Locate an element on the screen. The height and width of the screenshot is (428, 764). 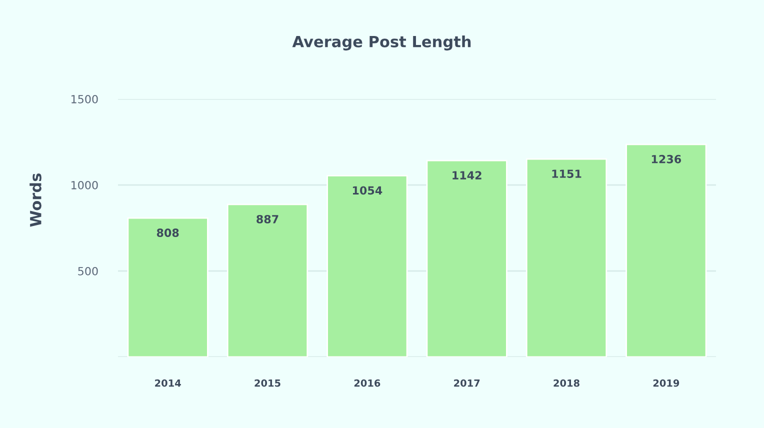
x-tick-label: 2016 is located at coordinates (367, 383).